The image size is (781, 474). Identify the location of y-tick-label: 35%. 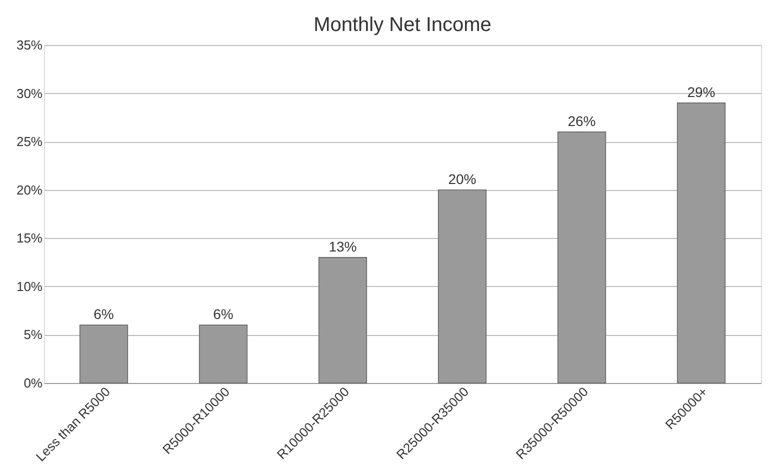
(29, 45).